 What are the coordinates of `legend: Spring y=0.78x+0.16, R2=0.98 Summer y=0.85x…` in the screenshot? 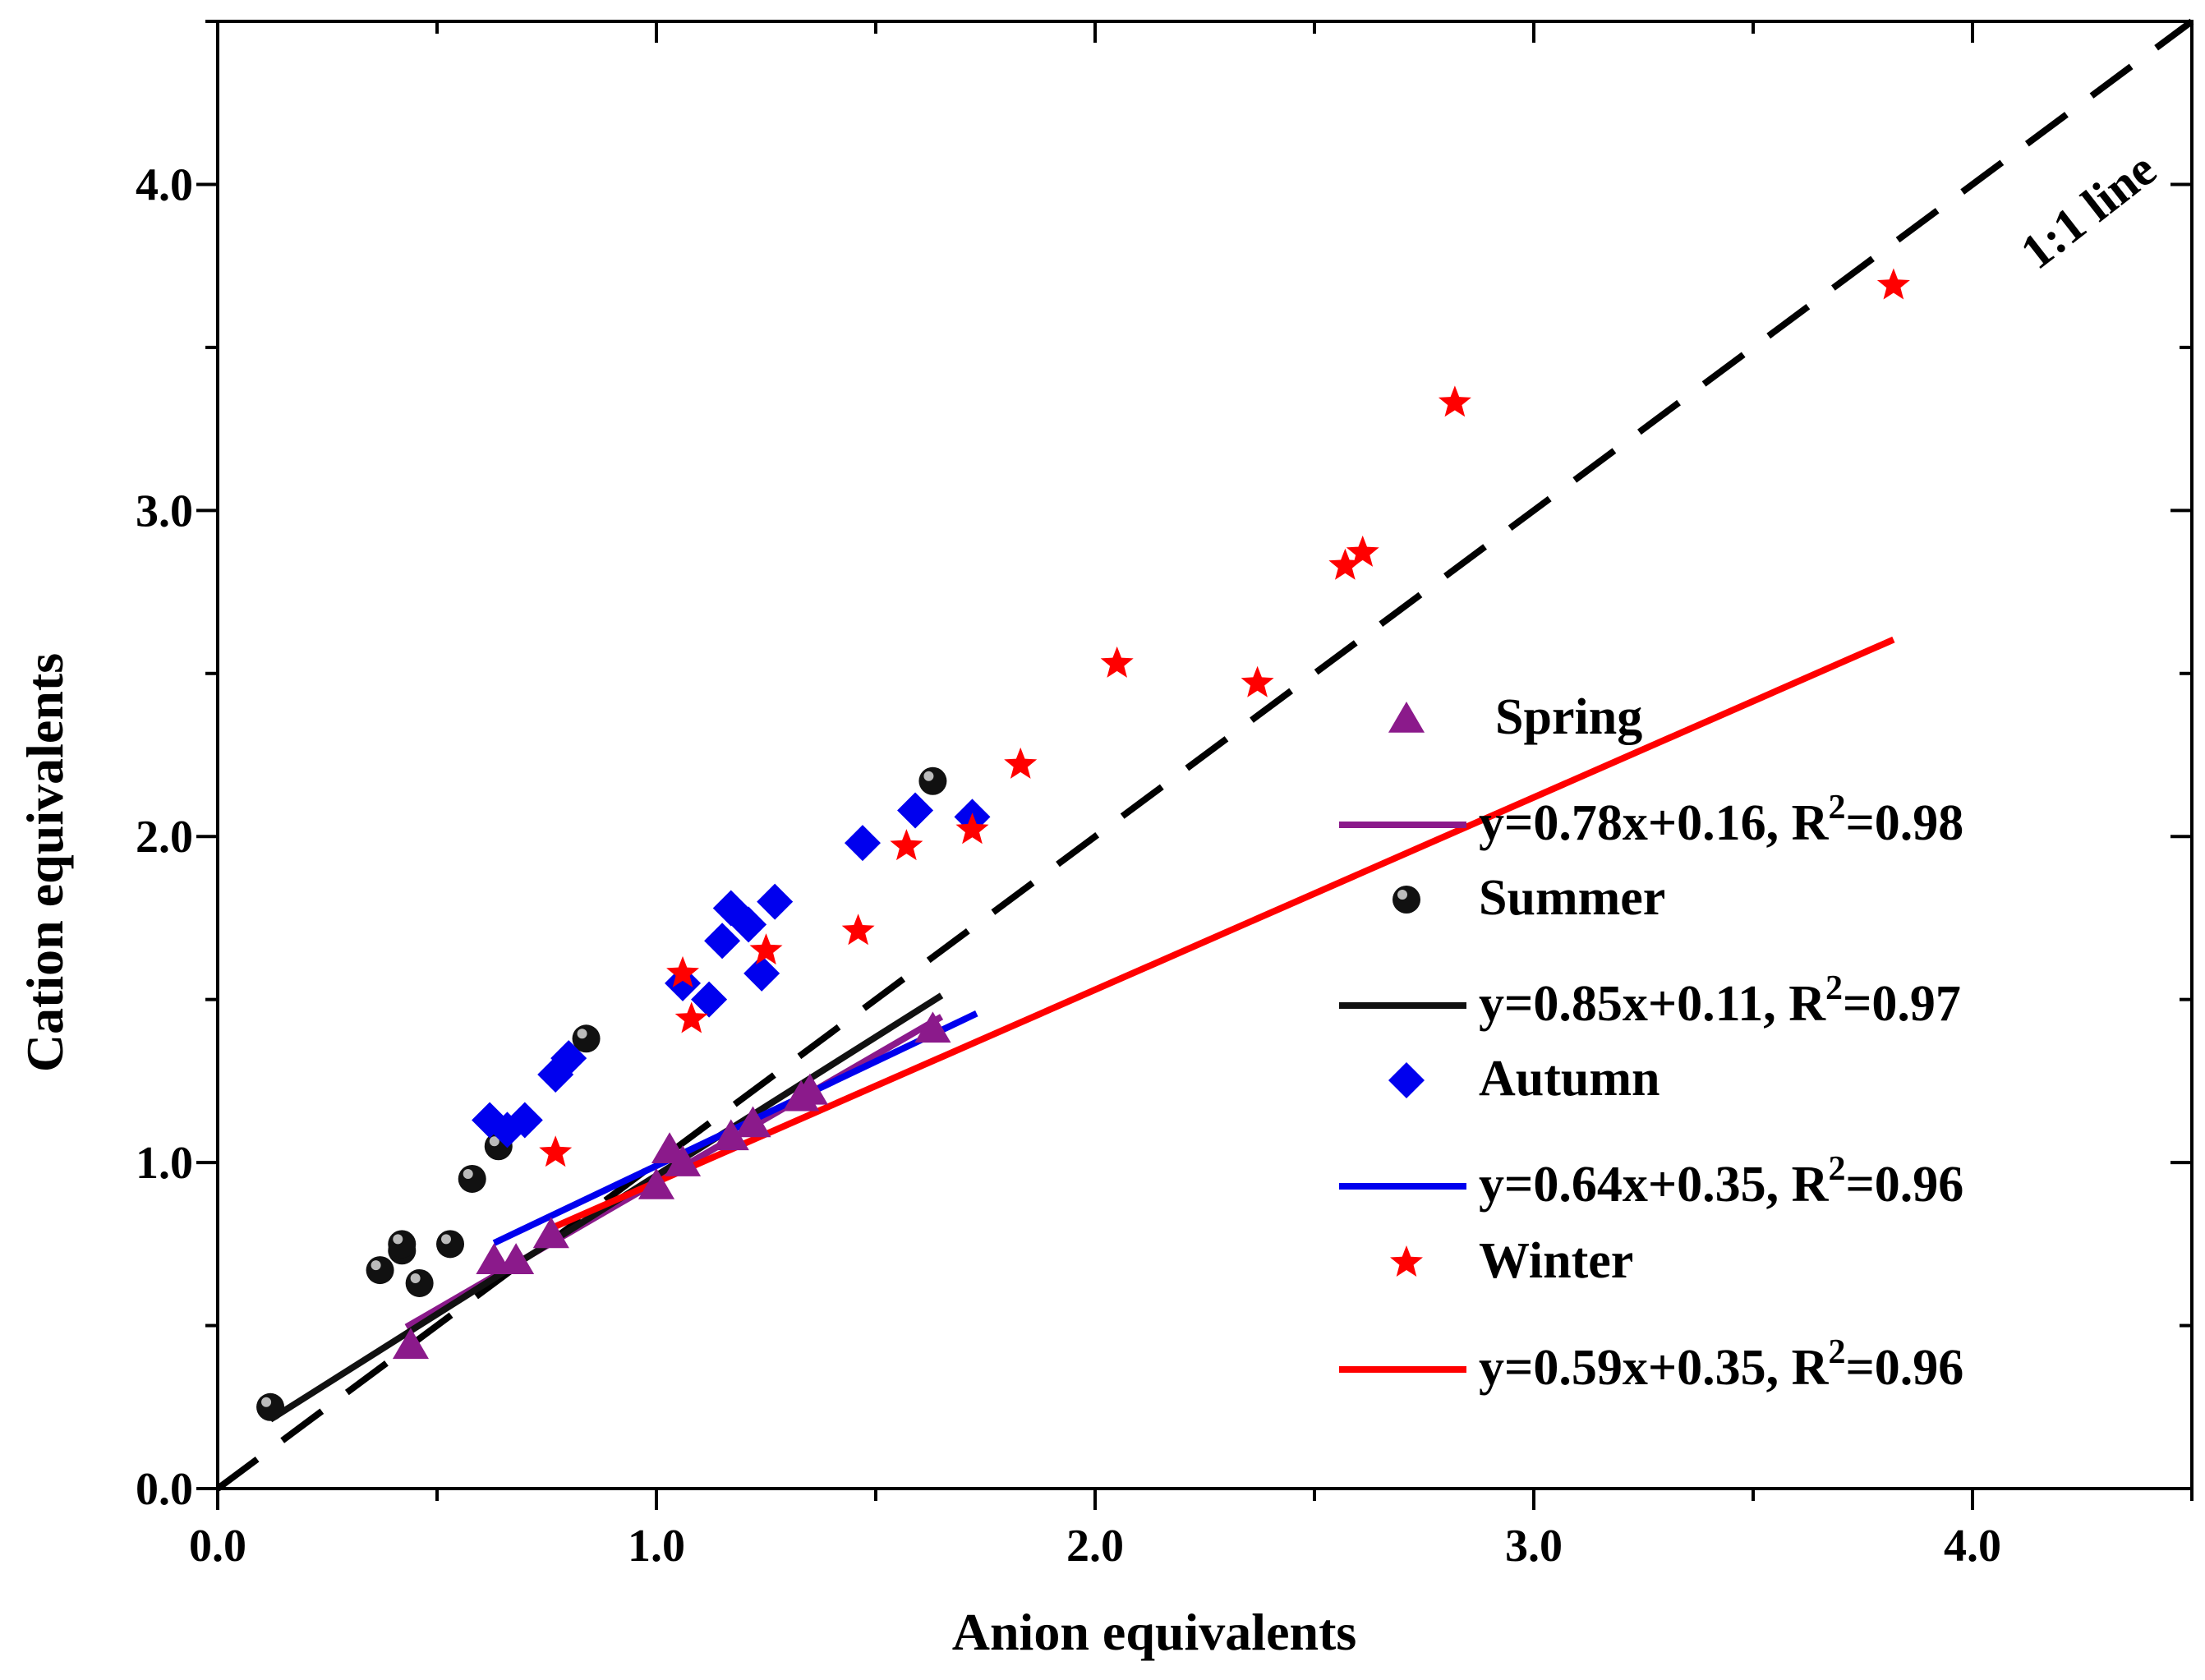 It's located at (1651, 1042).